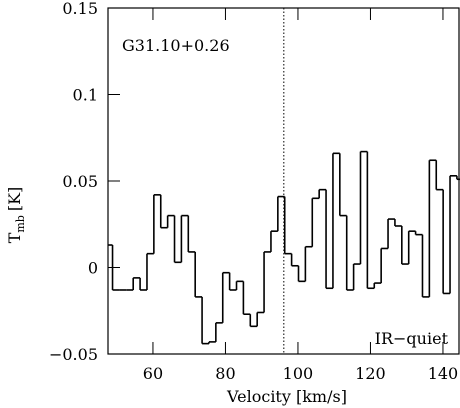 The height and width of the screenshot is (408, 460). What do you see at coordinates (80, 181) in the screenshot?
I see `y-tick-label: 0.05` at bounding box center [80, 181].